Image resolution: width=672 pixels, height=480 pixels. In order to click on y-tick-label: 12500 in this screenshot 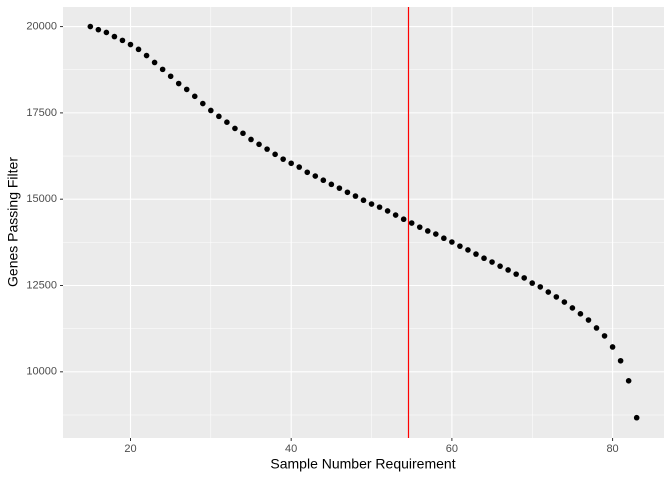, I will do `click(41, 285)`.